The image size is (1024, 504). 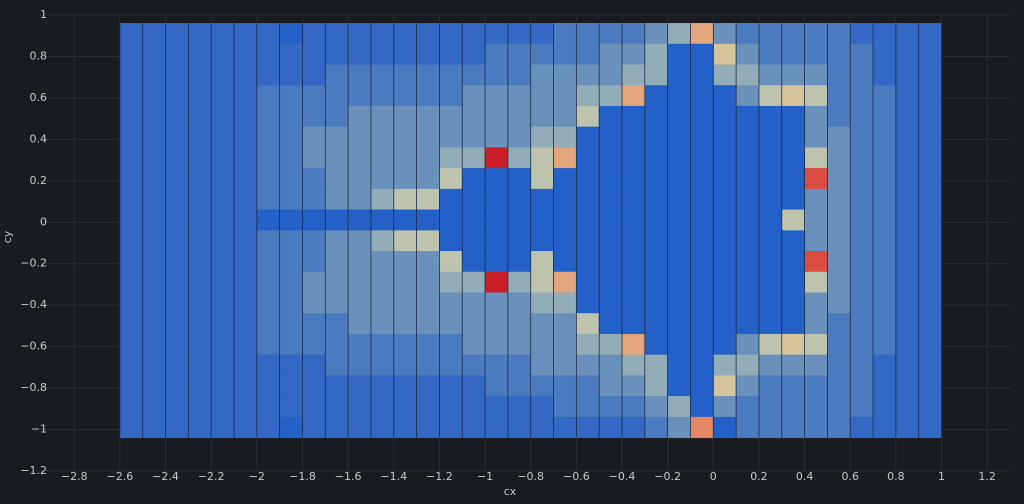 What do you see at coordinates (120, 476) in the screenshot?
I see `x-tick-label: −2.6` at bounding box center [120, 476].